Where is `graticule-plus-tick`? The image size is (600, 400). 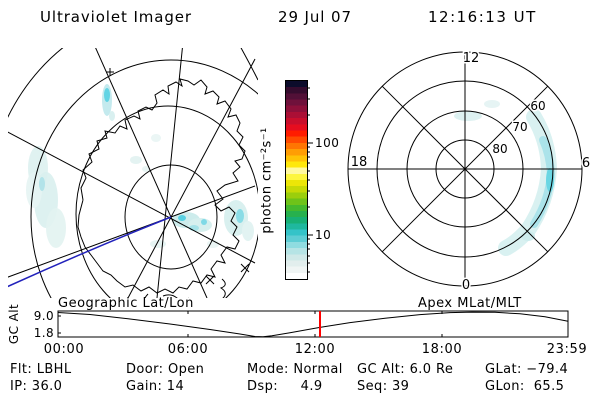
graticule-plus-tick is located at coordinates (110, 72).